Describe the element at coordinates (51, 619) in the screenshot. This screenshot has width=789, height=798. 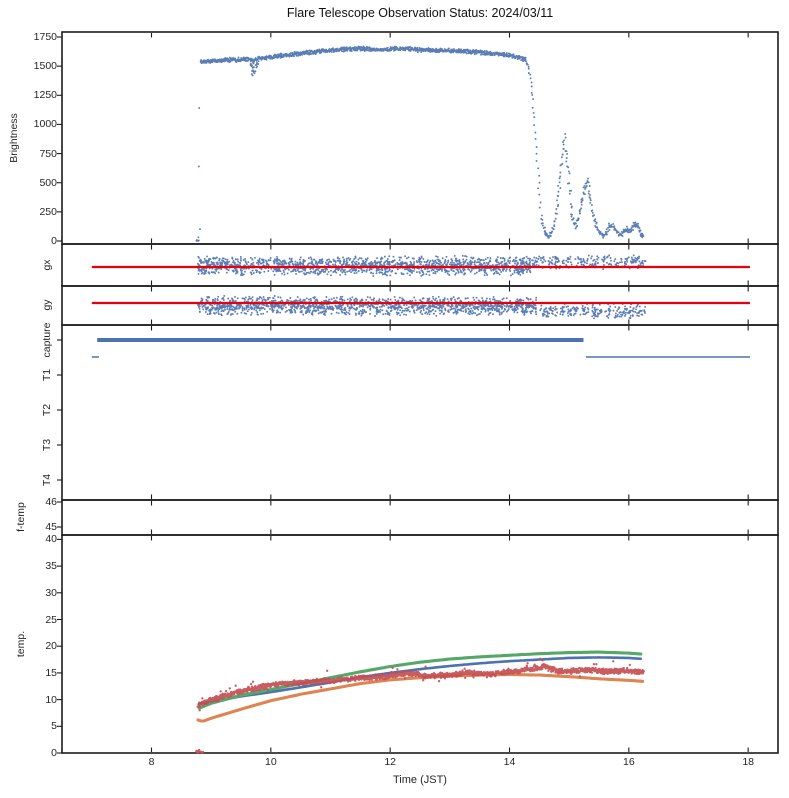
I see `y-tick-label: 25` at that location.